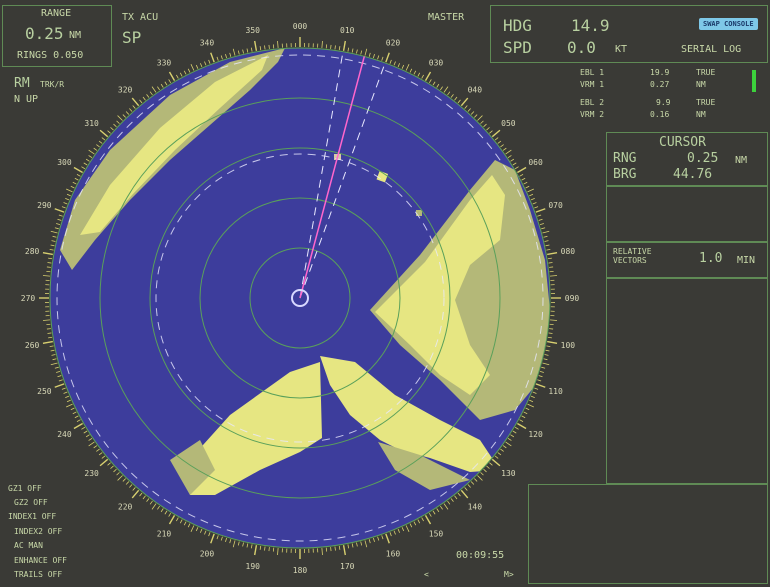  Describe the element at coordinates (446, 17) in the screenshot. I see `master-label: MASTER` at that location.